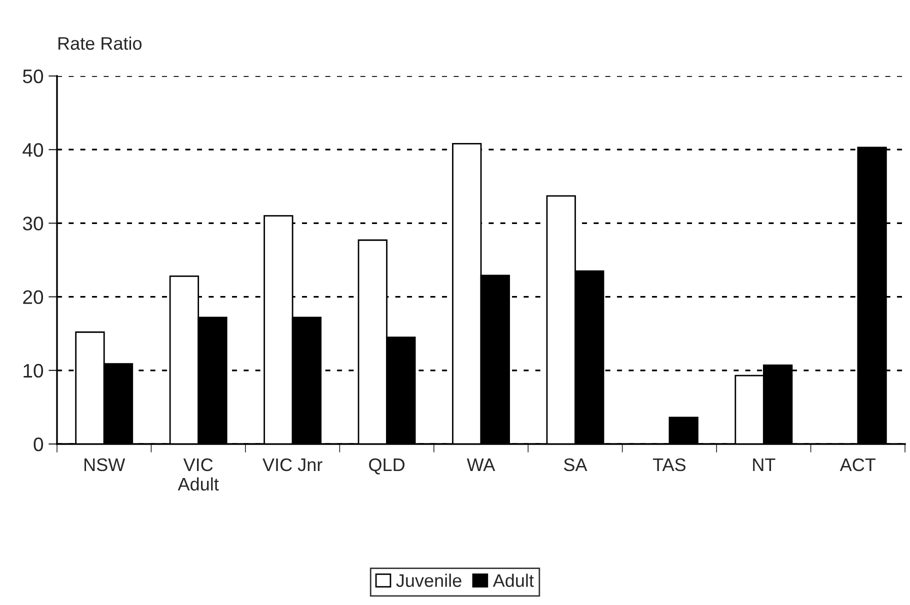 Image resolution: width=910 pixels, height=605 pixels. Describe the element at coordinates (764, 464) in the screenshot. I see `x-tick-label: NT` at that location.